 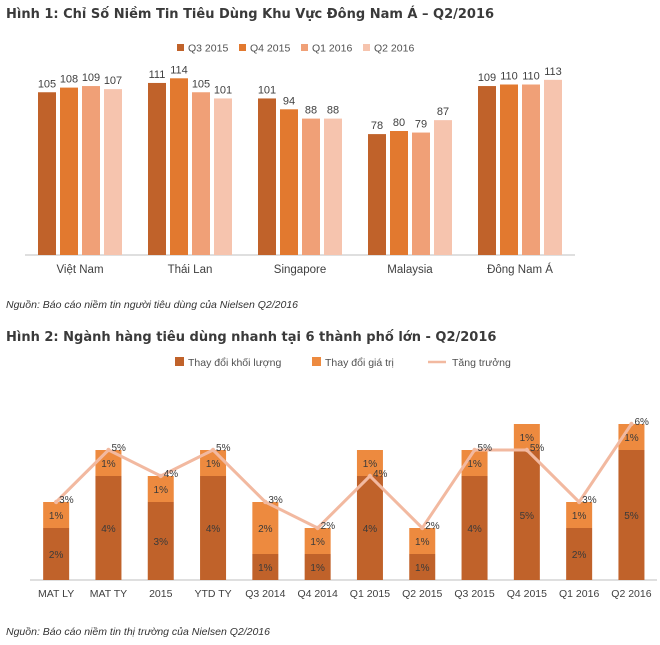 What do you see at coordinates (161, 594) in the screenshot?
I see `x2-tick-label-2: 2015` at bounding box center [161, 594].